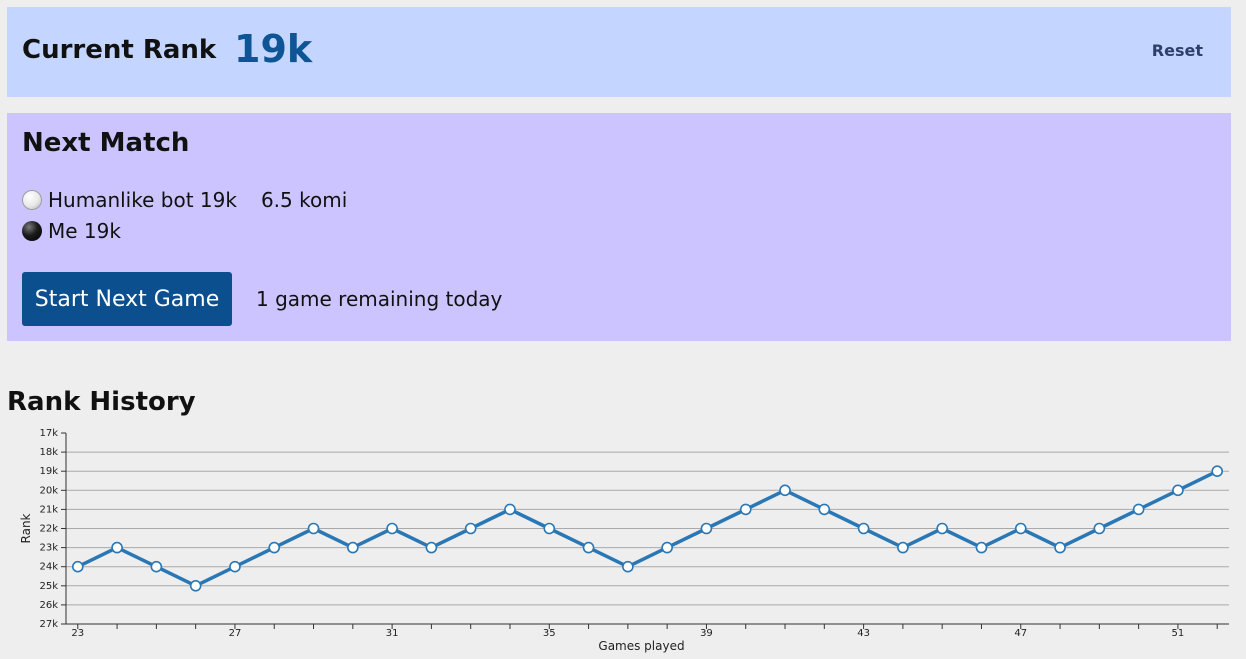 This screenshot has width=1246, height=659. Describe the element at coordinates (101, 402) in the screenshot. I see `rank-history-title: Rank History` at that location.